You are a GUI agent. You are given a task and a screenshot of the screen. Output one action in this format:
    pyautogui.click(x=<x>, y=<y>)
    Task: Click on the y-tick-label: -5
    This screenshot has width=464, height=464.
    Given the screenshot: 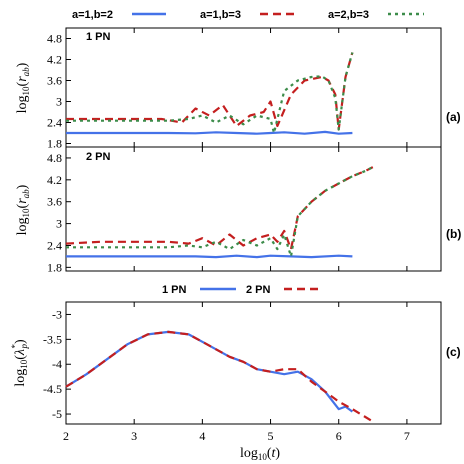 What is the action you would take?
    pyautogui.click(x=57, y=414)
    